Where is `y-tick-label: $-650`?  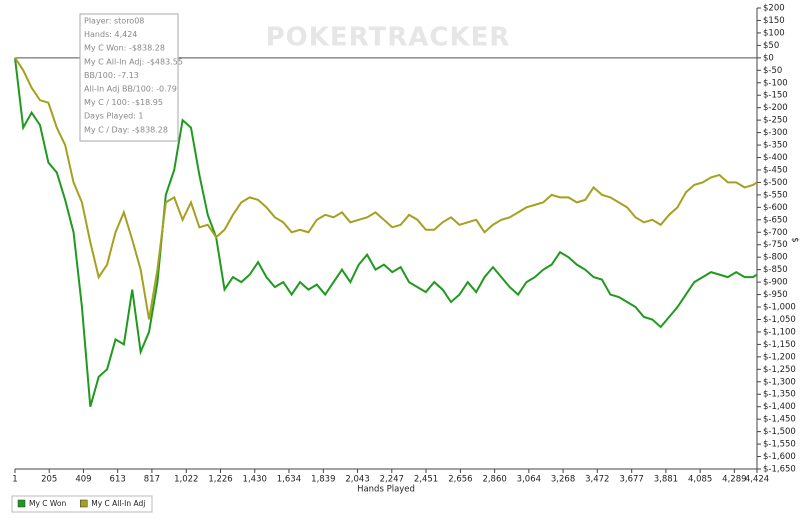 y-tick-label: $-650 is located at coordinates (775, 220).